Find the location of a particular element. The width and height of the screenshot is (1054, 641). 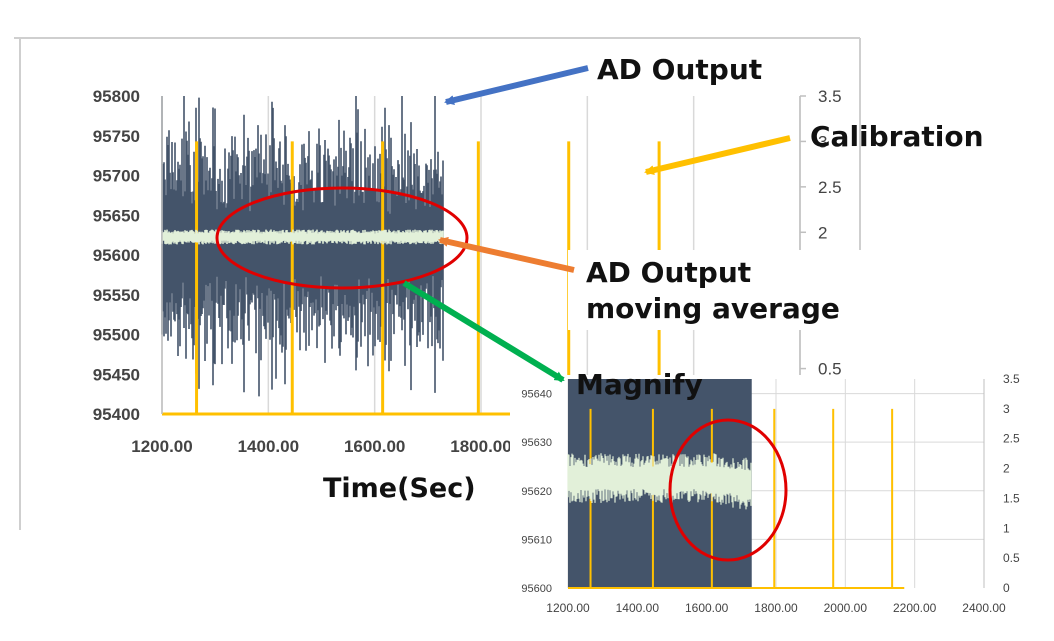

inset-x-tick-2: 1600.00 is located at coordinates (707, 608).